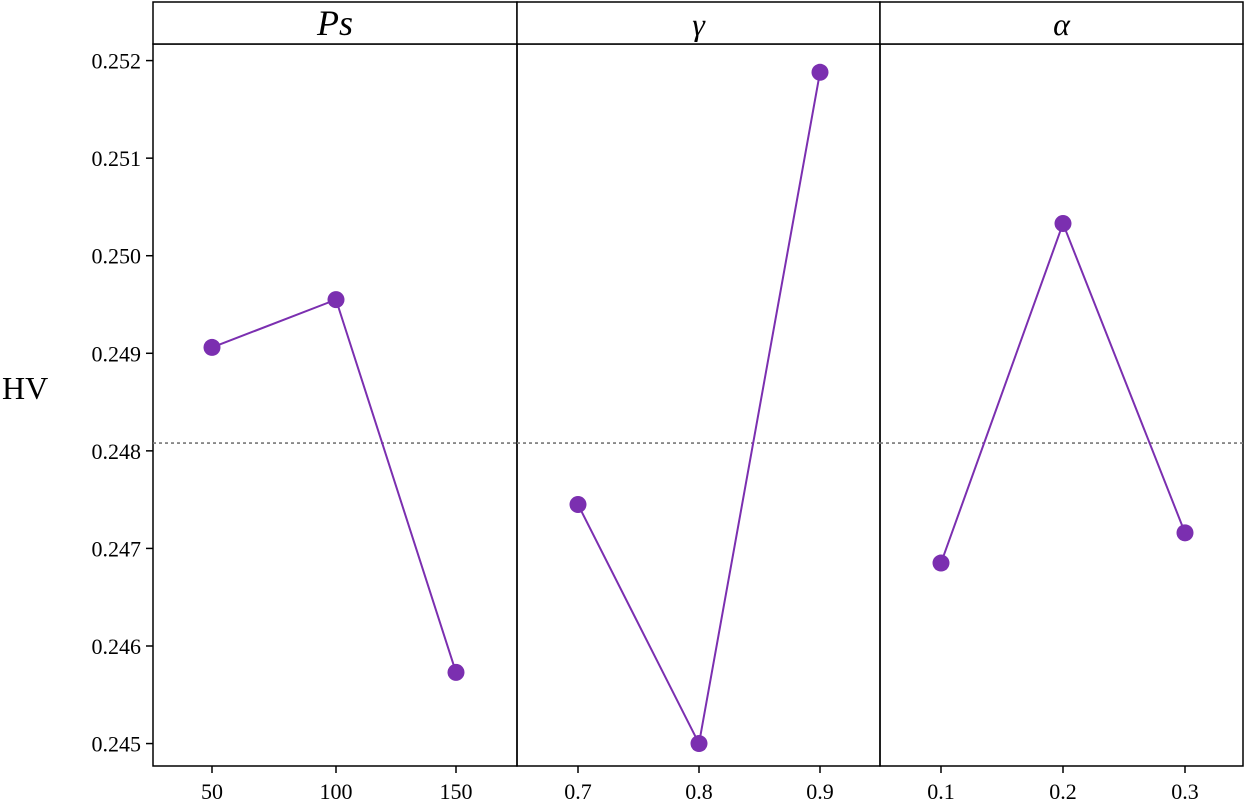 This screenshot has height=801, width=1250. I want to click on x-tick-label: 50, so click(212, 790).